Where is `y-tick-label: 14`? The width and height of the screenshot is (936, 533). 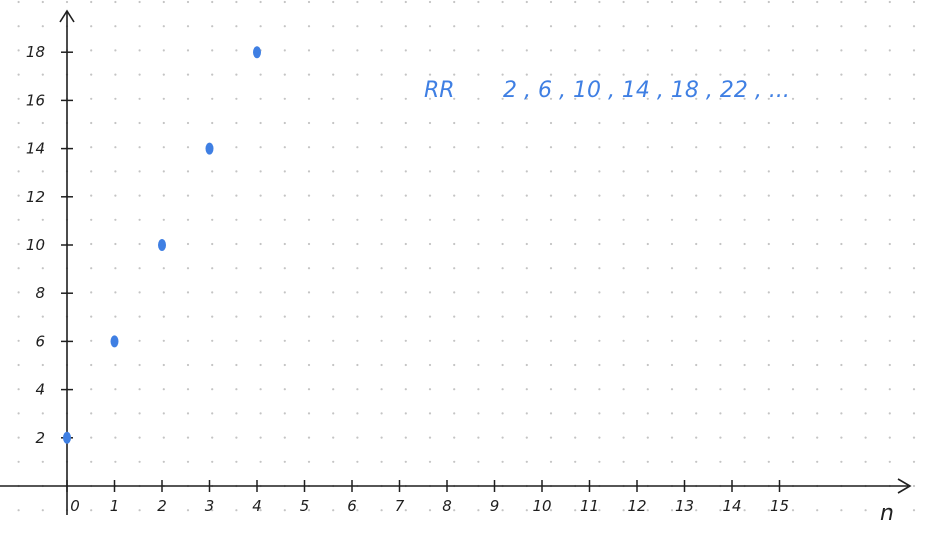 y-tick-label: 14 is located at coordinates (35, 149).